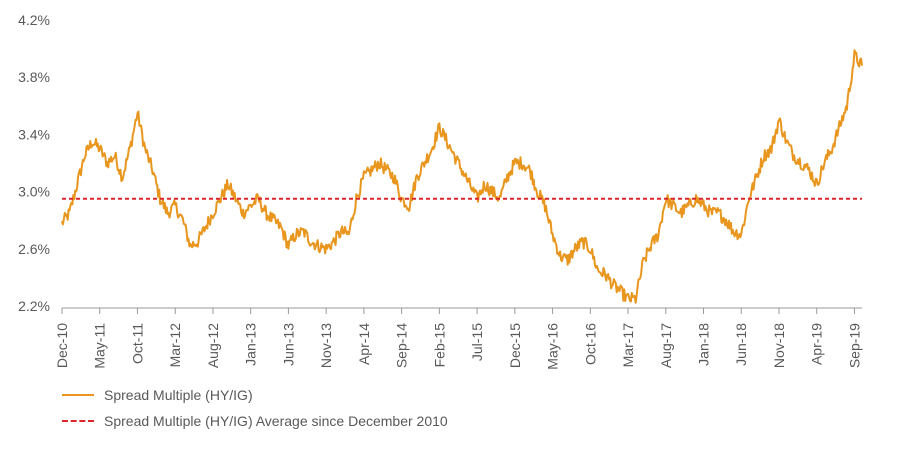 The width and height of the screenshot is (904, 449). I want to click on x-tick-label: Apr-14, so click(364, 344).